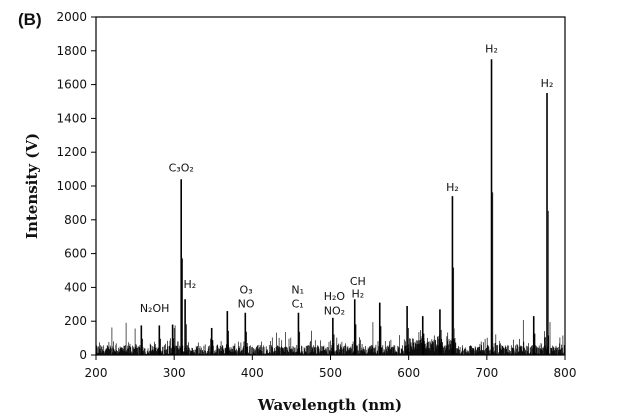 The height and width of the screenshot is (416, 626). What do you see at coordinates (330, 373) in the screenshot?
I see `x-tick-label: 500` at bounding box center [330, 373].